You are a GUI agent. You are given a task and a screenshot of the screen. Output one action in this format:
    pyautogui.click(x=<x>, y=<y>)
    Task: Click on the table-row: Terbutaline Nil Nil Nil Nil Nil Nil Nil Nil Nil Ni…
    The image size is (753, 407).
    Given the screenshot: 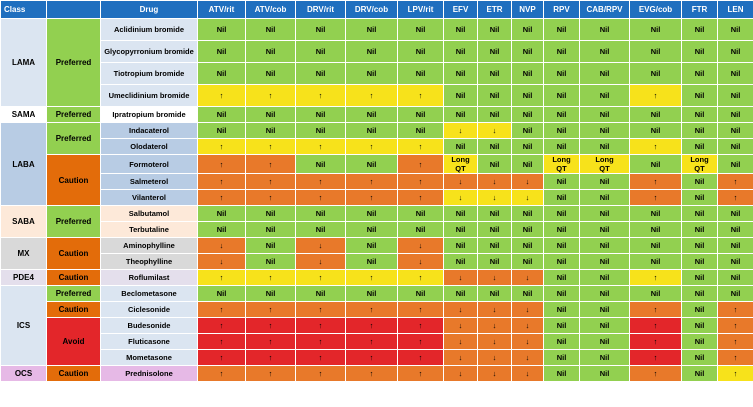 What is the action you would take?
    pyautogui.click(x=377, y=229)
    